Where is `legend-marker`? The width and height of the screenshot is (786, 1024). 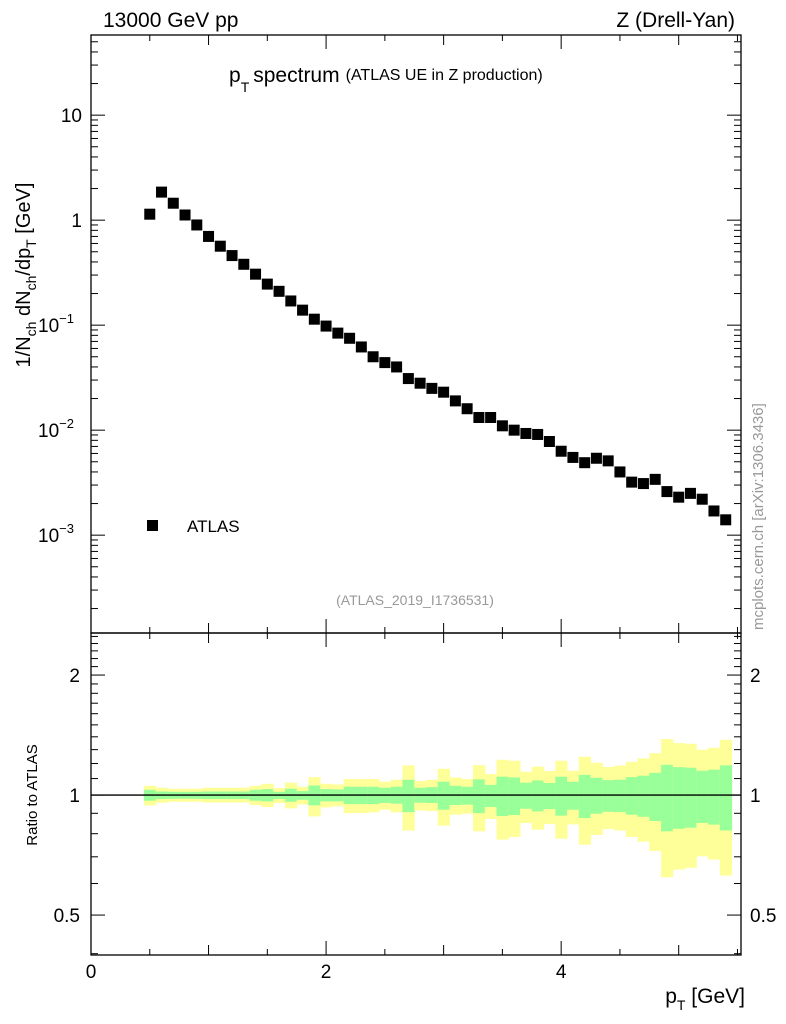
legend-marker is located at coordinates (152, 525).